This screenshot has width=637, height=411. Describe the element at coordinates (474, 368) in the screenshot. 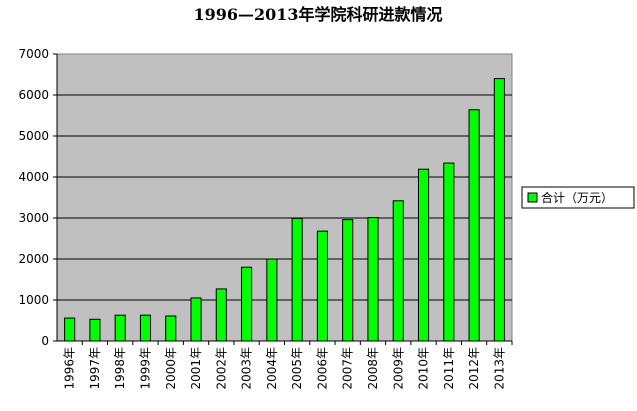

I see `x-tick-label: 2012年` at that location.